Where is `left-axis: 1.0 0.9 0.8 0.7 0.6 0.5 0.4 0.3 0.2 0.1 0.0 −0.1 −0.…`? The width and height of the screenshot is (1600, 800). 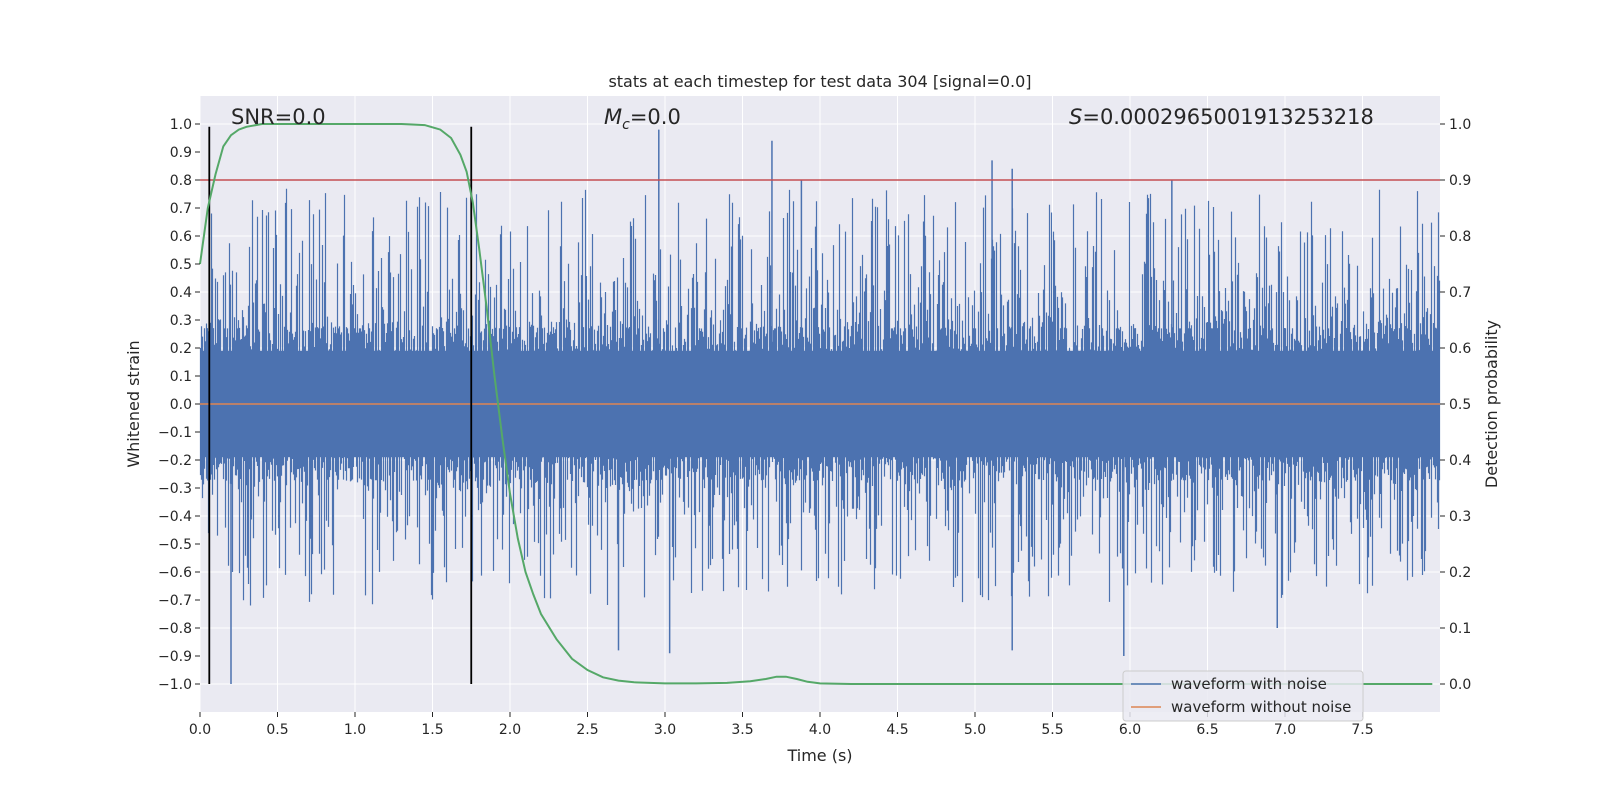 left-axis: 1.0 0.9 0.8 0.7 0.6 0.5 0.4 0.3 0.2 0.1 0.0 −0.1 −0.… is located at coordinates (179, 405).